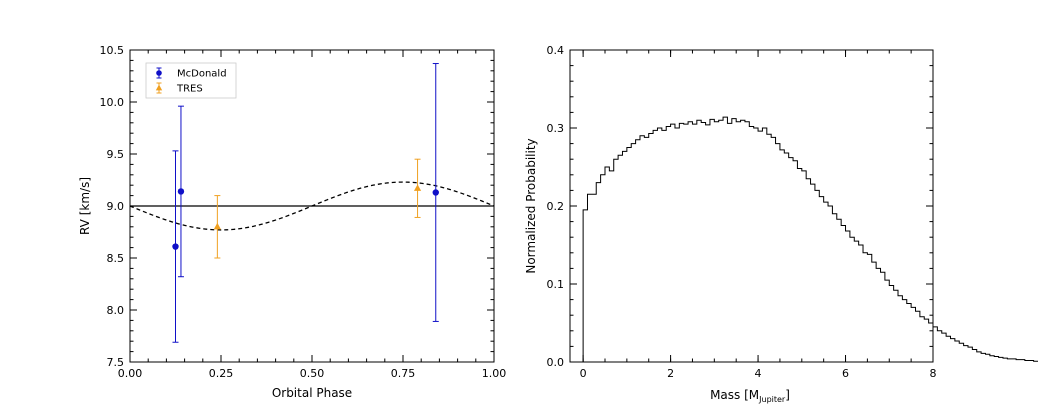  I want to click on rv-y-tick-label: 9.5, so click(116, 154).